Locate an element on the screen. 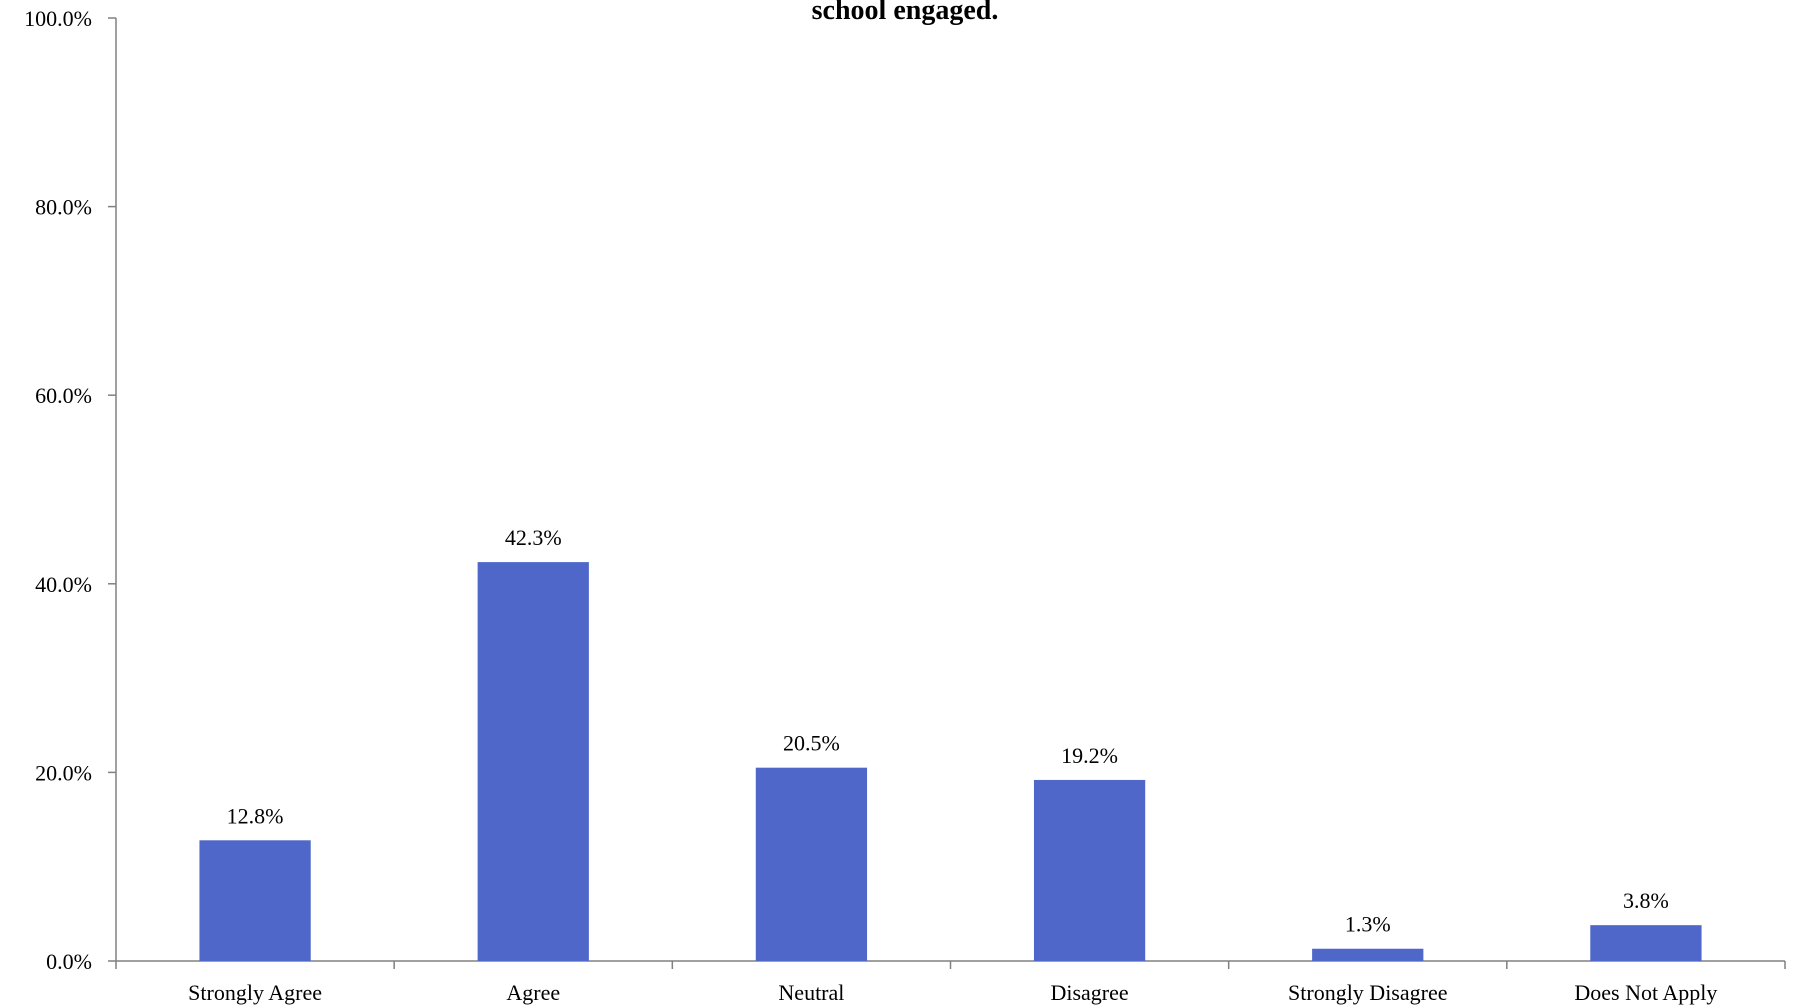 The image size is (1794, 1008). x-category-label: Disagree is located at coordinates (1089, 992).